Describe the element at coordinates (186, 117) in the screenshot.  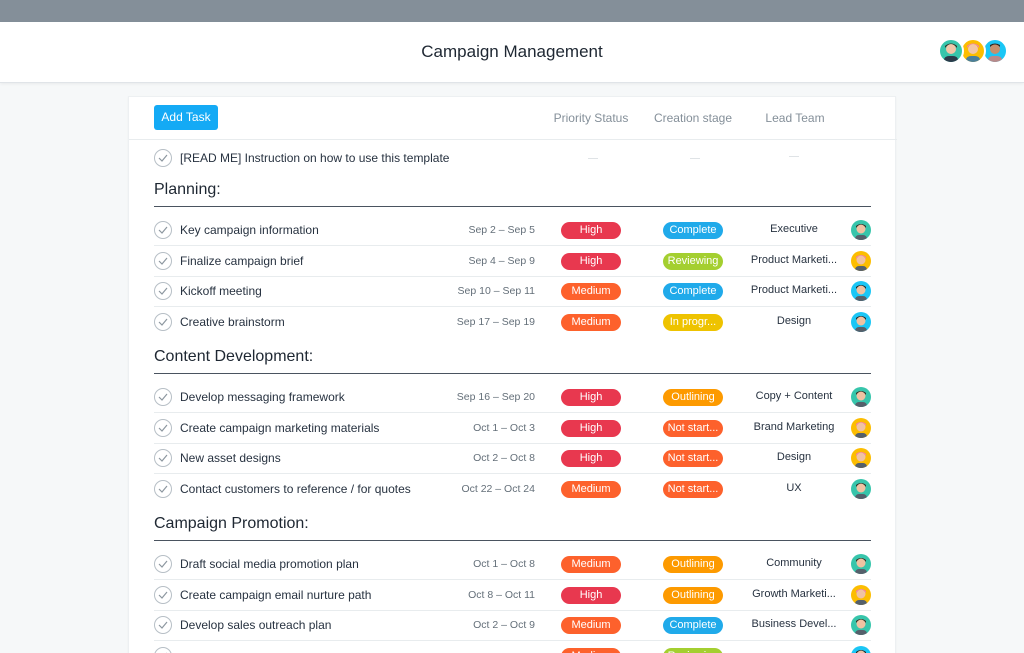
I see `add-task-button: Add Task` at that location.